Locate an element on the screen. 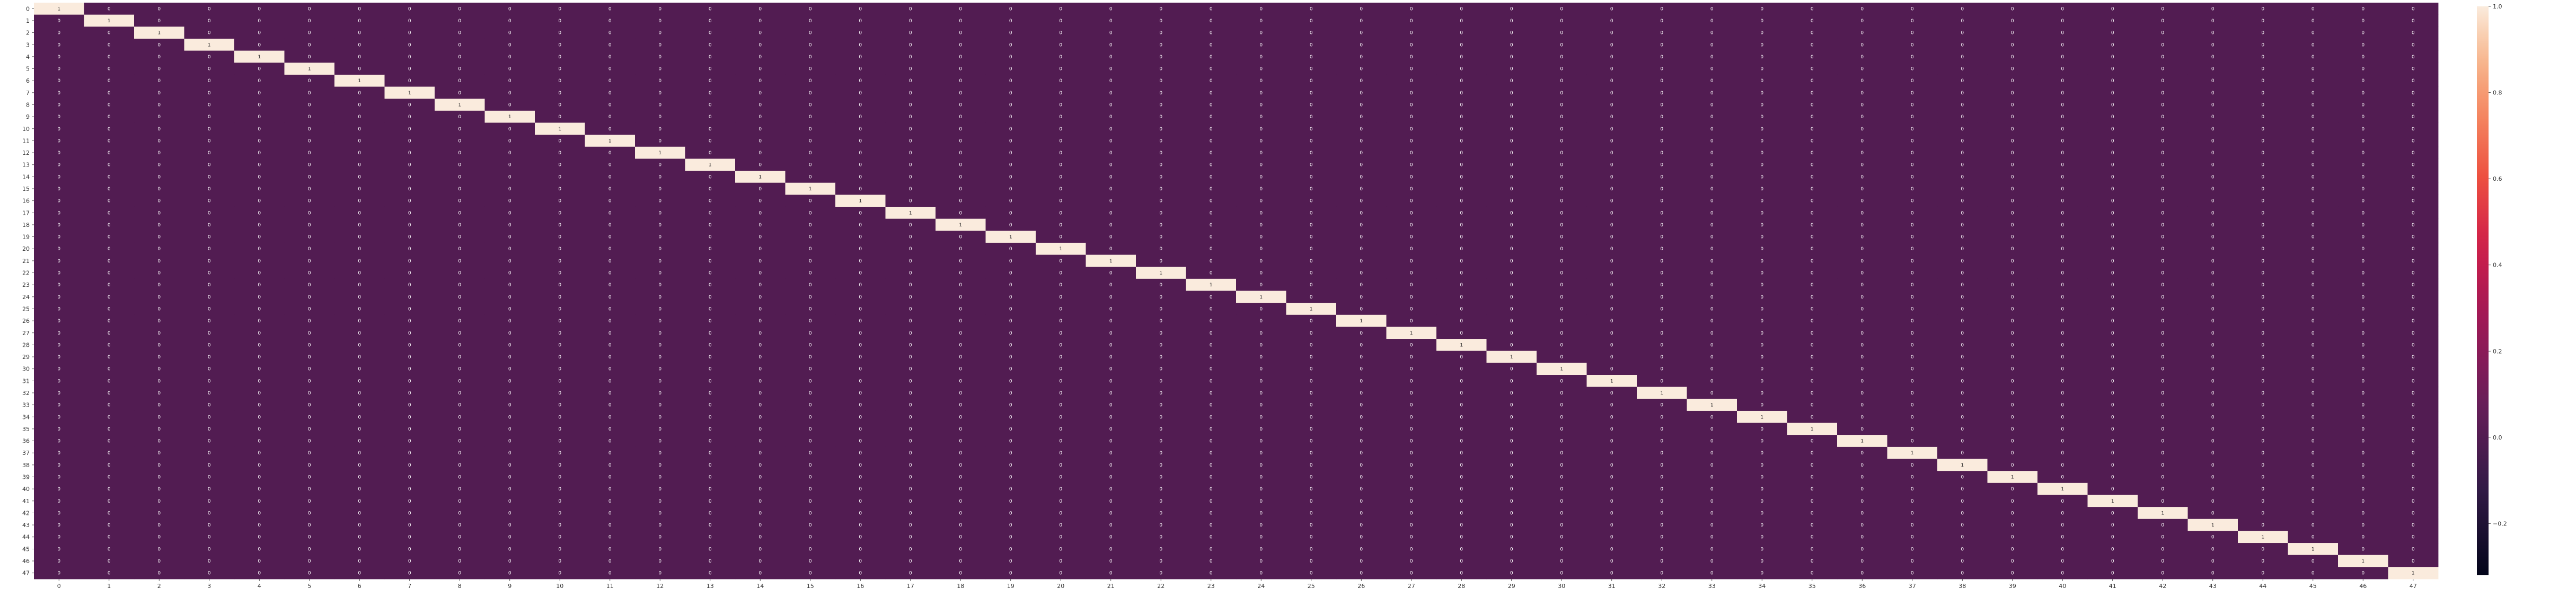 This screenshot has height=597, width=2576. cell-value-label-44-34: 0 is located at coordinates (1761, 537).